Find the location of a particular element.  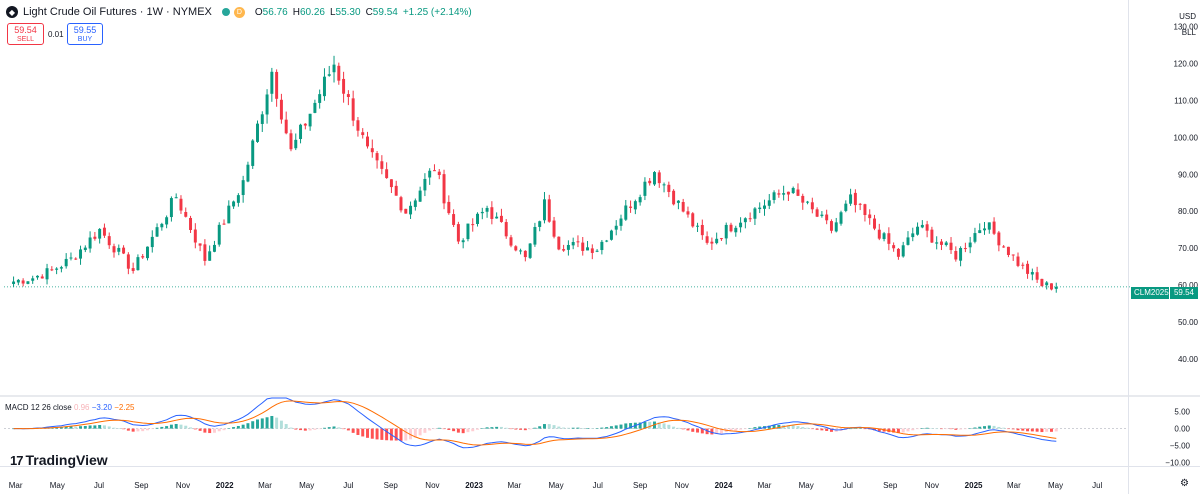

time-tick-label: Sep is located at coordinates (640, 485).